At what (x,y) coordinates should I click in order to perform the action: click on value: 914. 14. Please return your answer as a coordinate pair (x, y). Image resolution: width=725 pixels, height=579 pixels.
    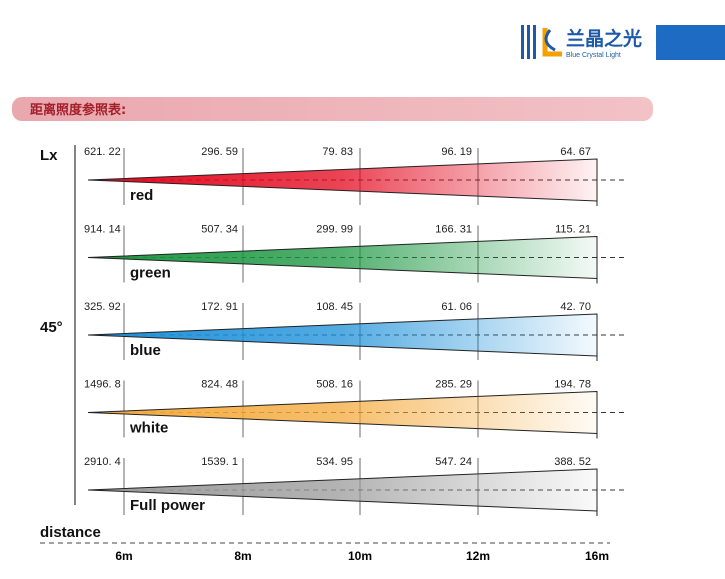
    Looking at the image, I should click on (102, 230).